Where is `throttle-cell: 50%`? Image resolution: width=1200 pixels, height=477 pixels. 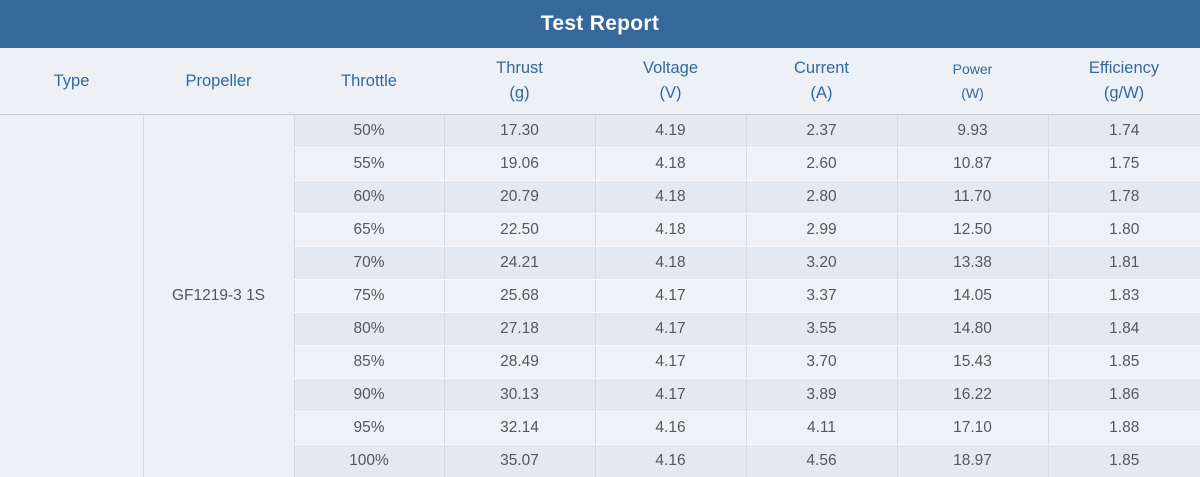
throttle-cell: 50% is located at coordinates (368, 131).